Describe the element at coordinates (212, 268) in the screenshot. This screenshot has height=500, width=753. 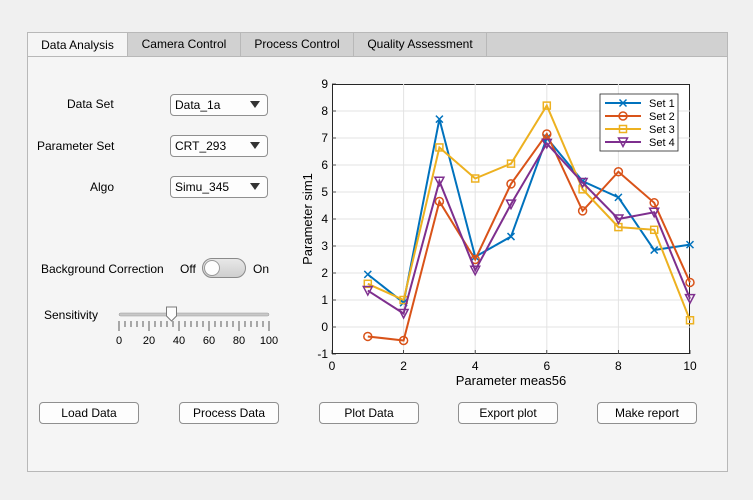
I see `switch-knob` at that location.